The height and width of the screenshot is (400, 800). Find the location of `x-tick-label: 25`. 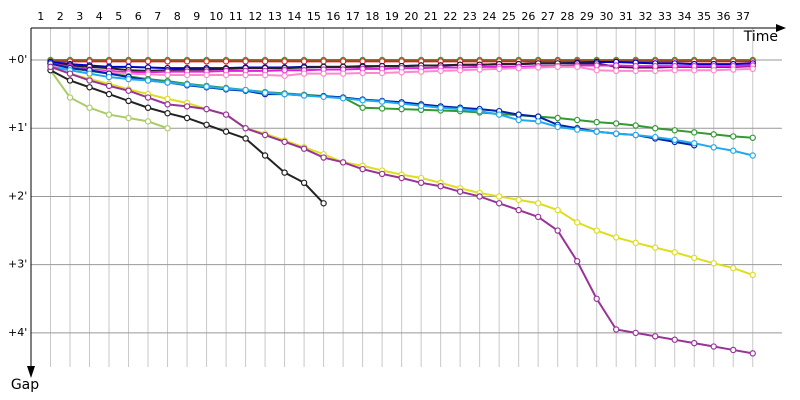

x-tick-label: 25 is located at coordinates (509, 16).